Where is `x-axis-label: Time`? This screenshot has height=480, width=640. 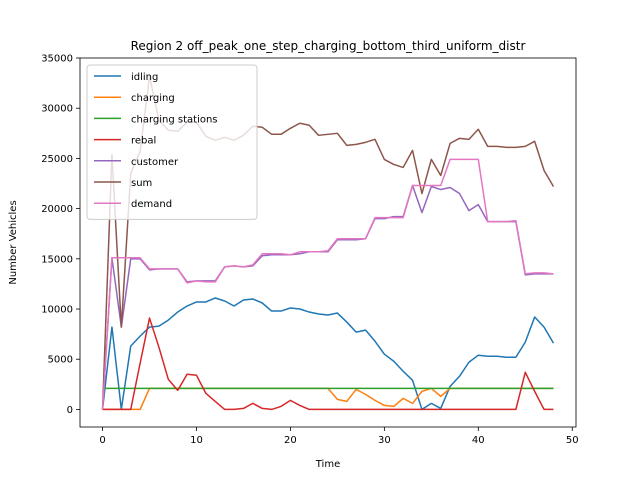
x-axis-label: Time is located at coordinates (327, 464).